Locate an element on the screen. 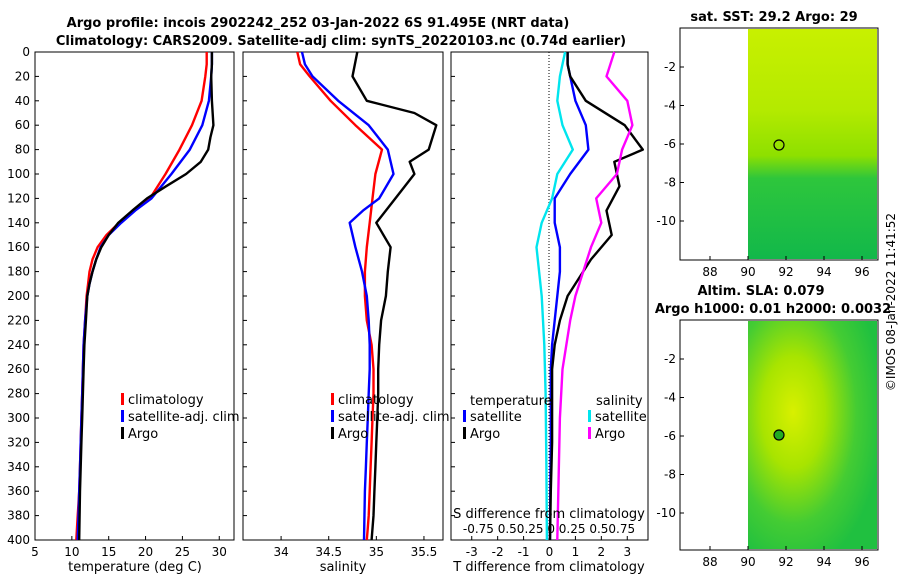 The image size is (900, 580). series-line-salinity-argo is located at coordinates (595, 296).